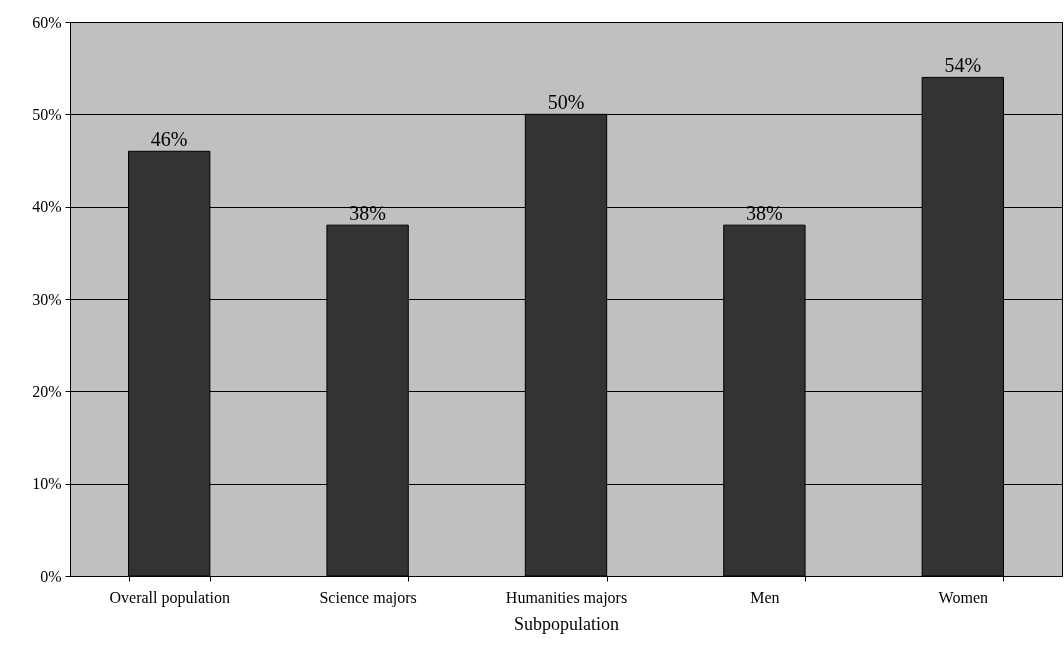 This screenshot has width=1064, height=665. What do you see at coordinates (47, 22) in the screenshot?
I see `y-tick-label: 60%` at bounding box center [47, 22].